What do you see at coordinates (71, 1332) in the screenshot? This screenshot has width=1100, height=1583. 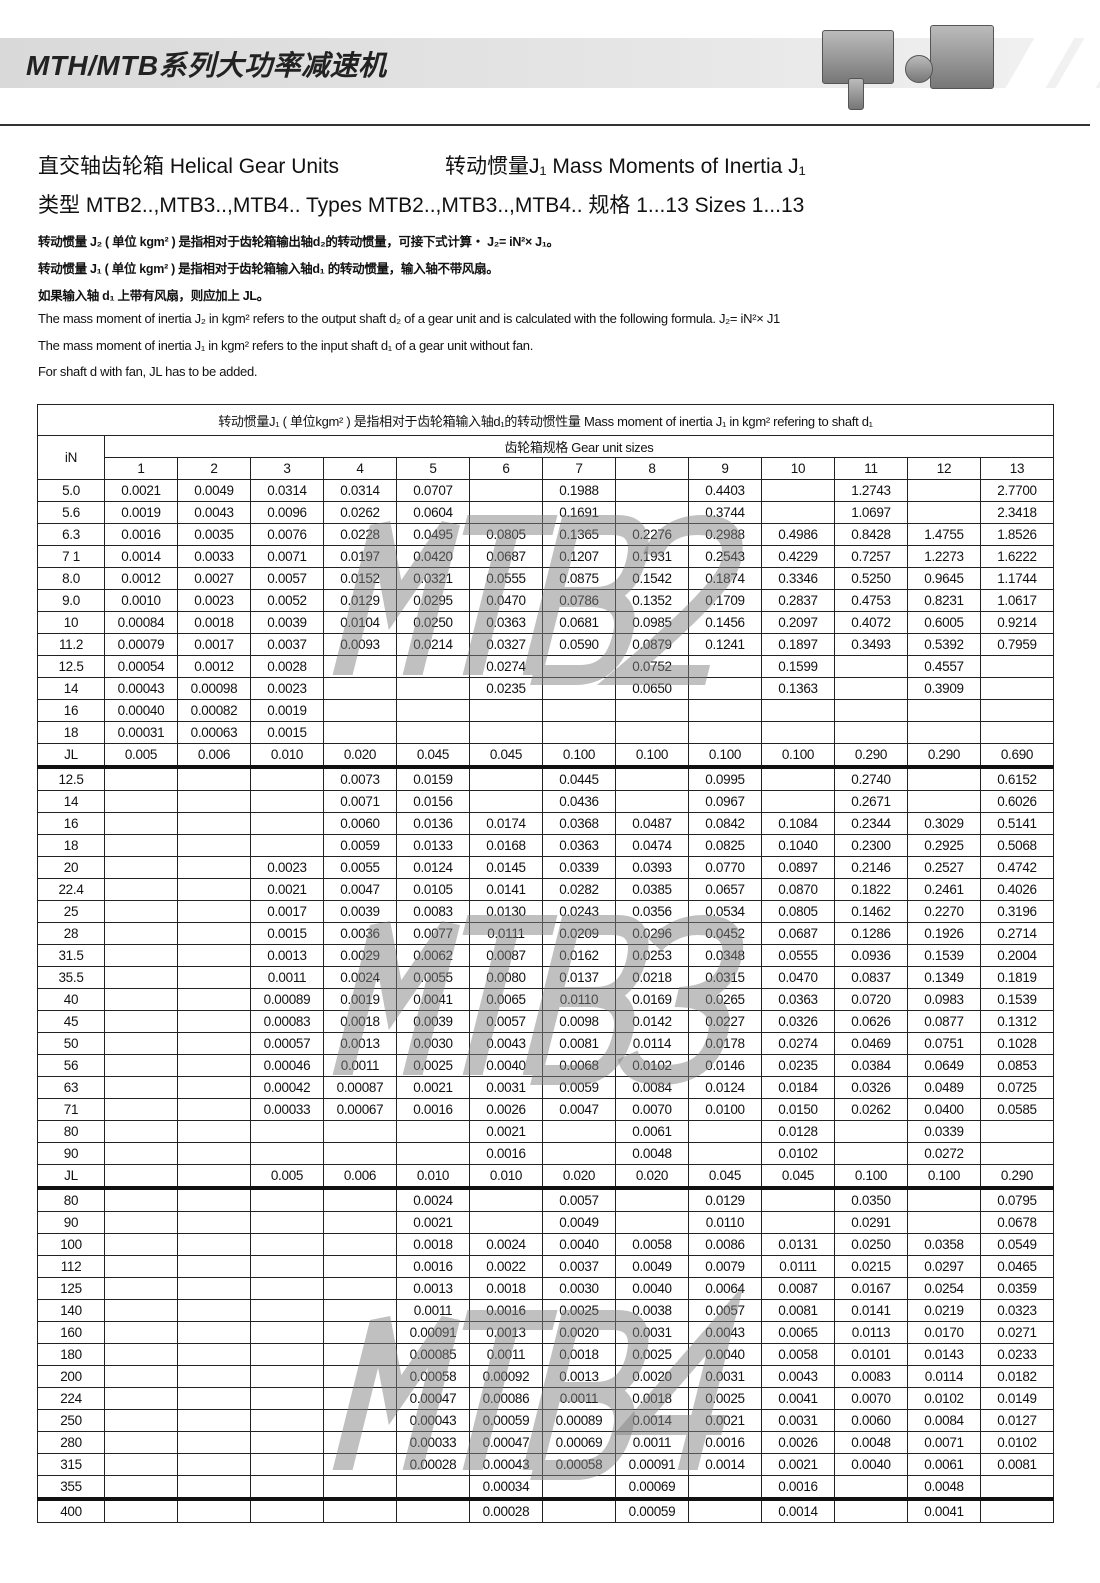 I see `ratio-cell: 160` at bounding box center [71, 1332].